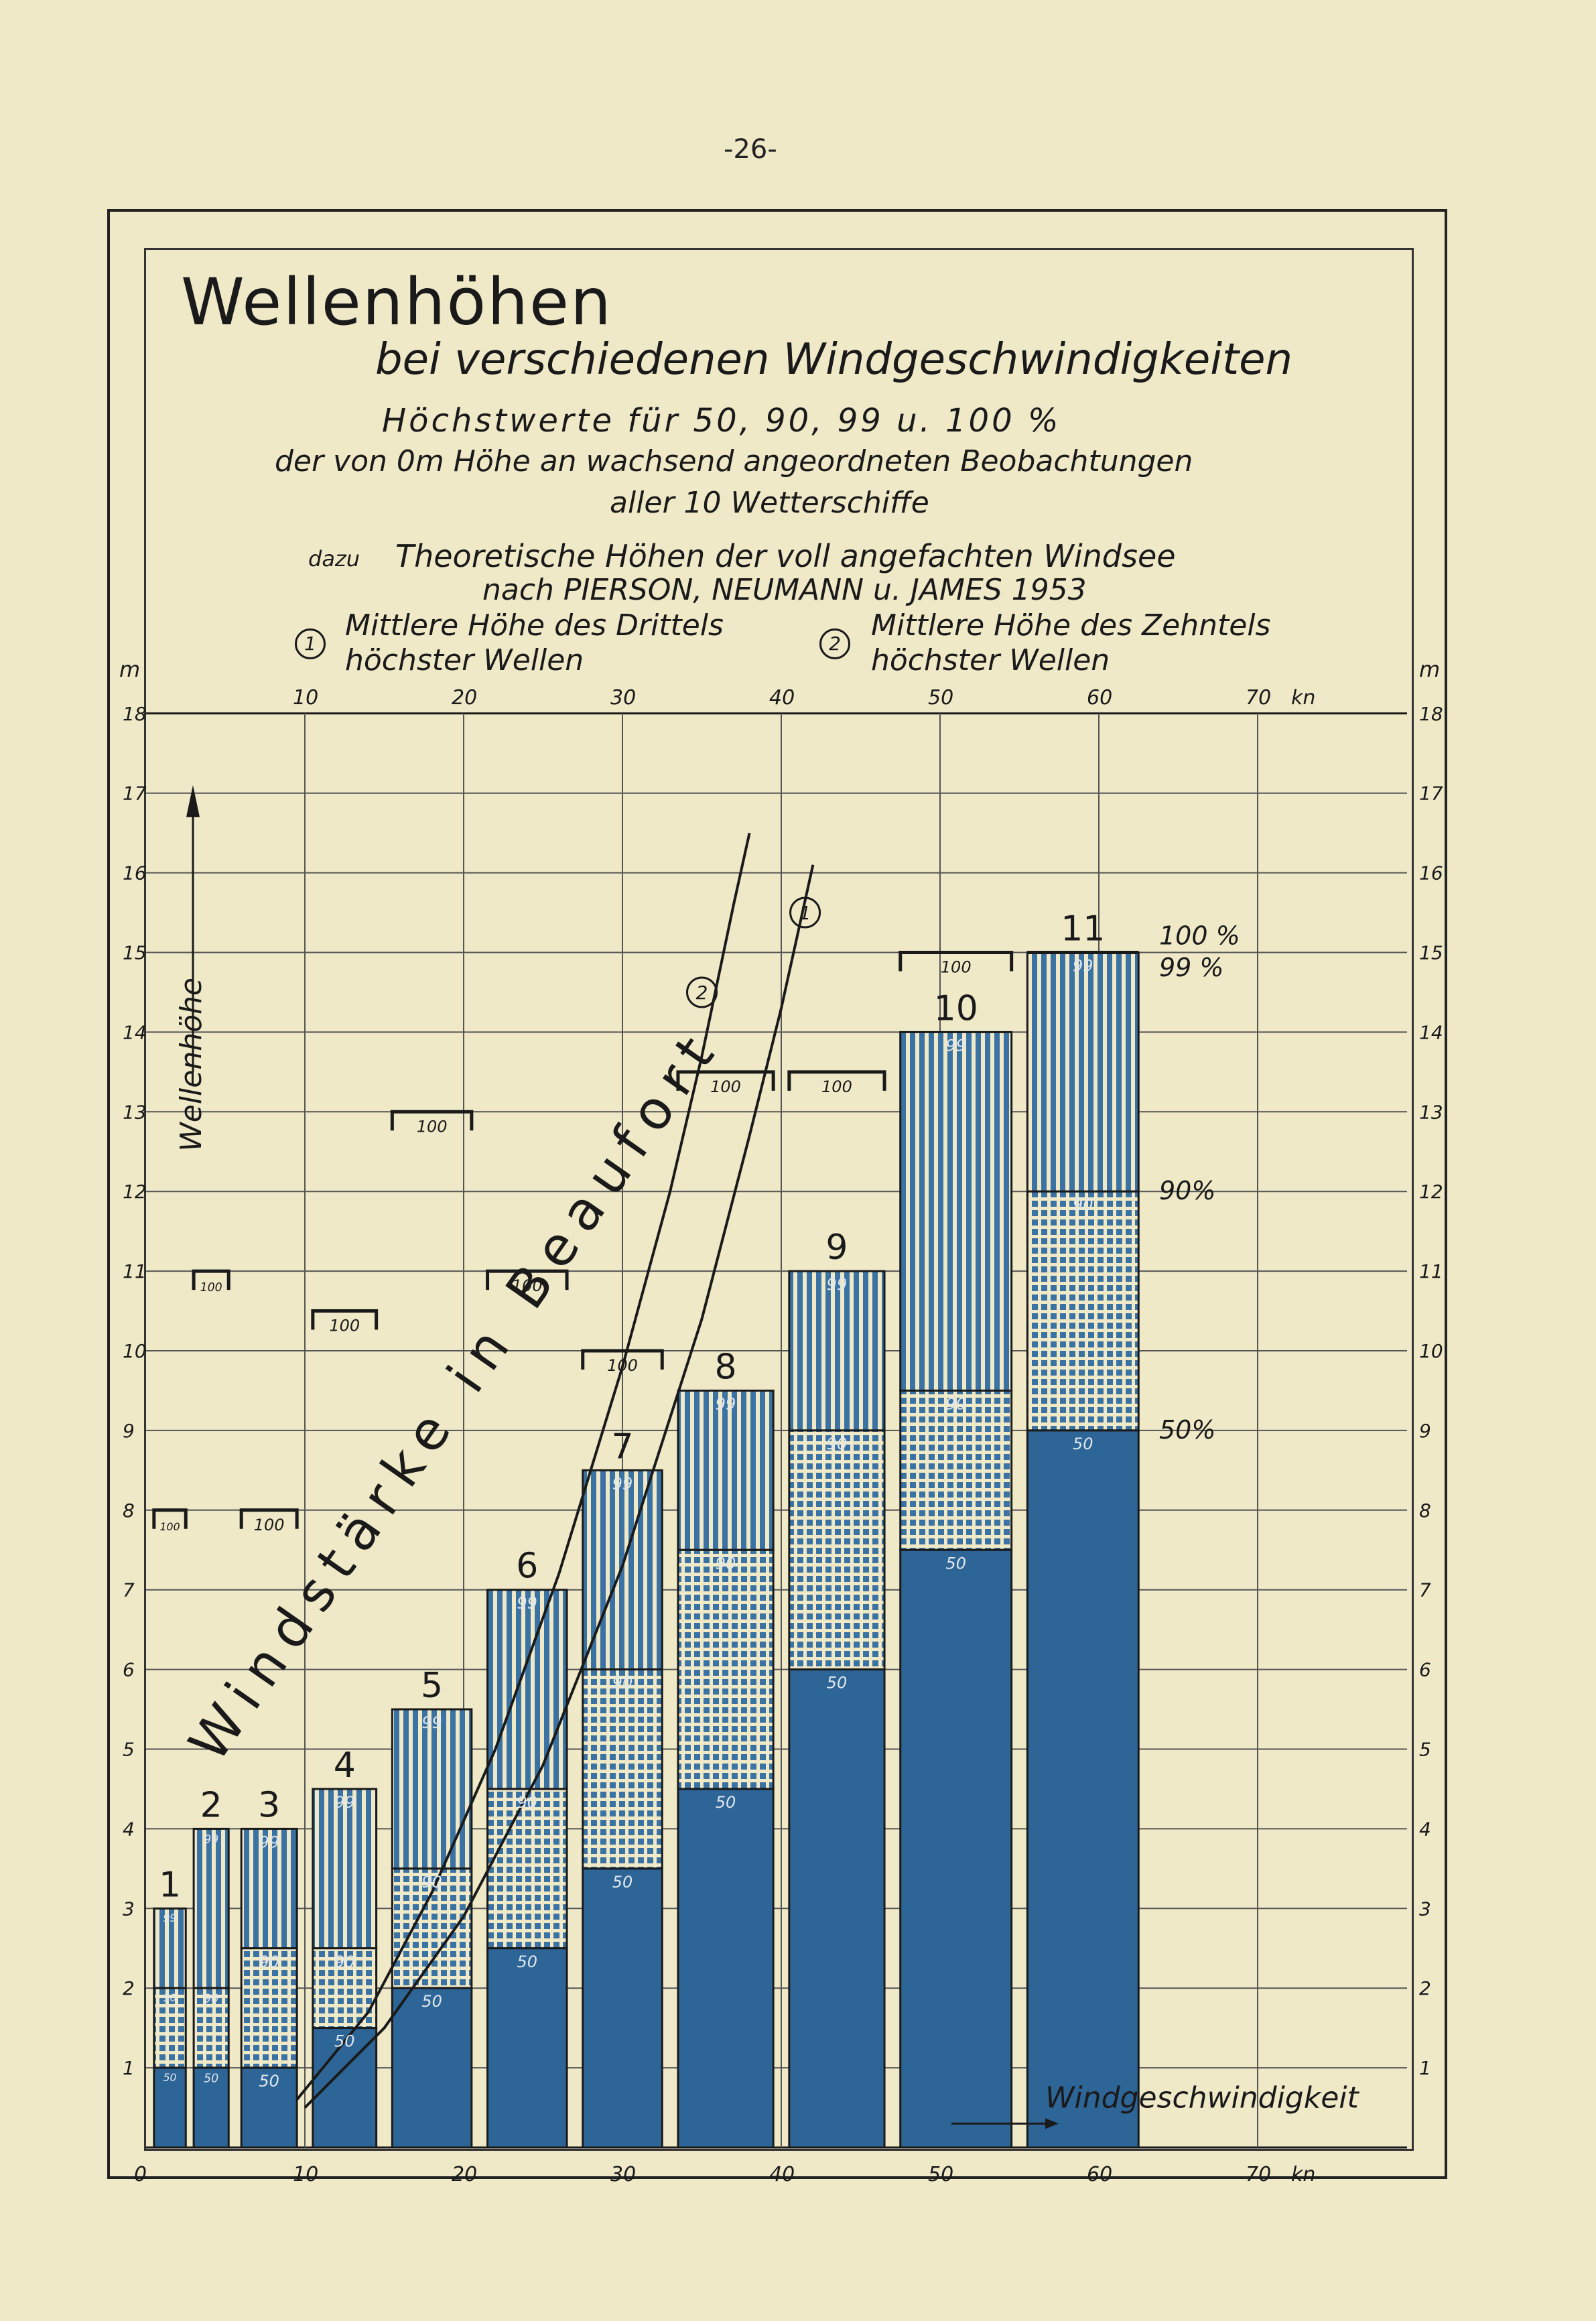 This screenshot has height=2321, width=1596. I want to click on curve-2-marker-label: 2, so click(702, 993).